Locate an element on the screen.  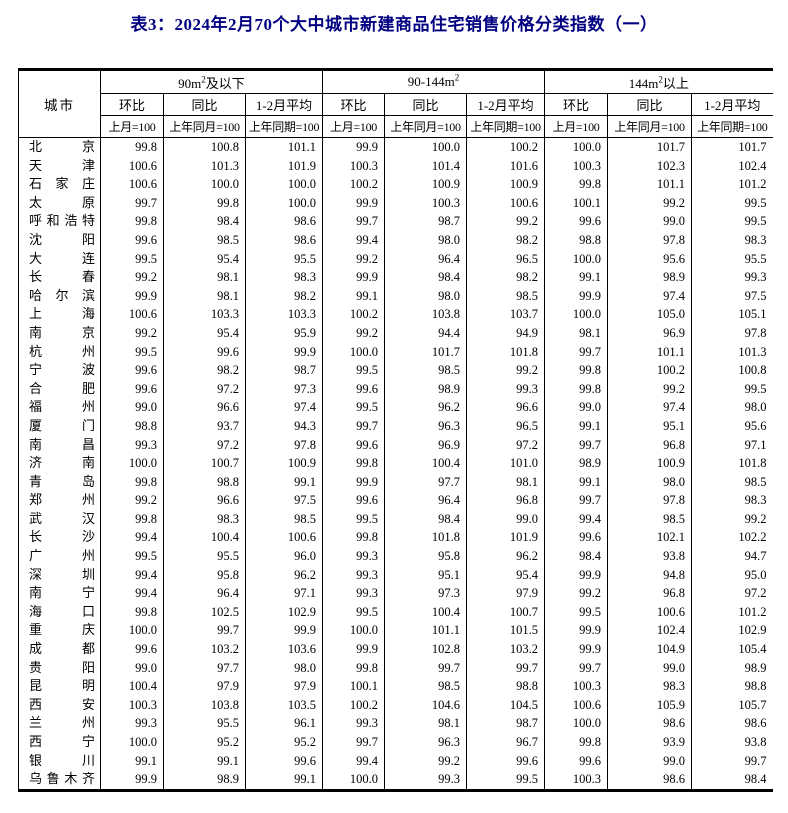
city-cell: 青岛 is located at coordinates (59, 482).